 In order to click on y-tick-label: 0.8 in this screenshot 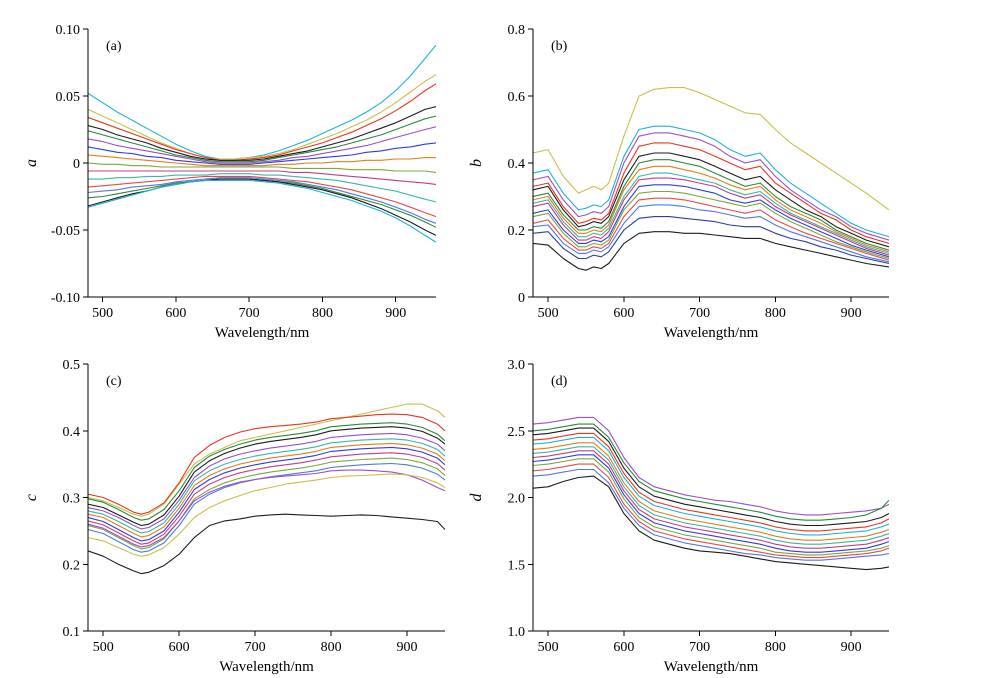, I will do `click(517, 30)`.